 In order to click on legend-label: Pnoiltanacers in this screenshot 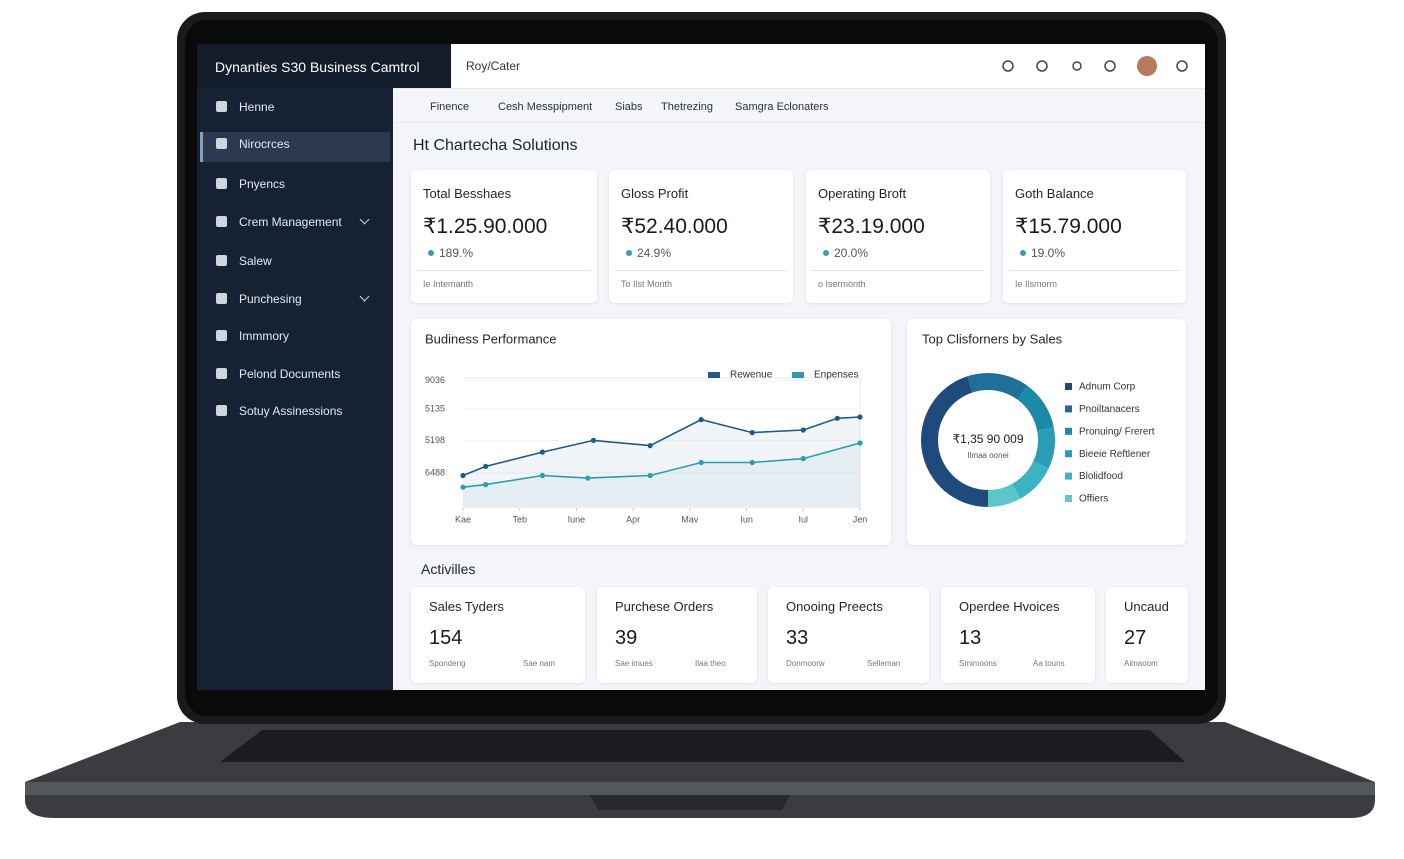, I will do `click(1109, 409)`.